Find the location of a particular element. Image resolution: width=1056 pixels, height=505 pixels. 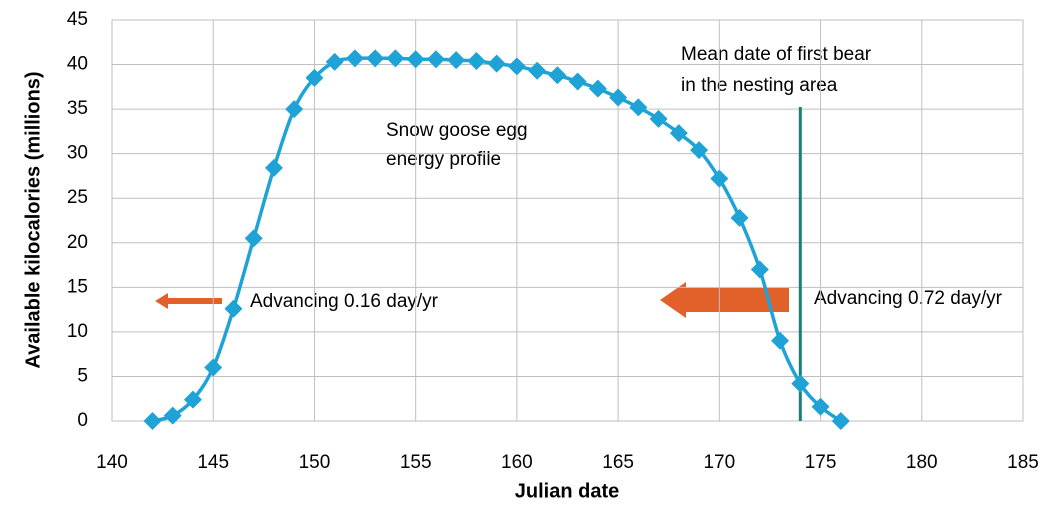

y-tick-label: 5 is located at coordinates (82, 375).